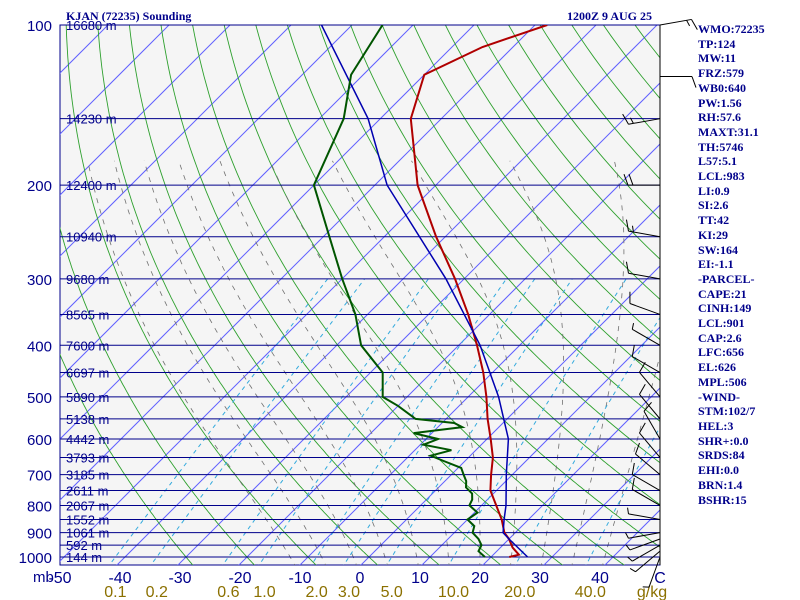 The image size is (800, 600). What do you see at coordinates (128, 16) in the screenshot?
I see `station-title: KJAN (72235) Sounding` at bounding box center [128, 16].